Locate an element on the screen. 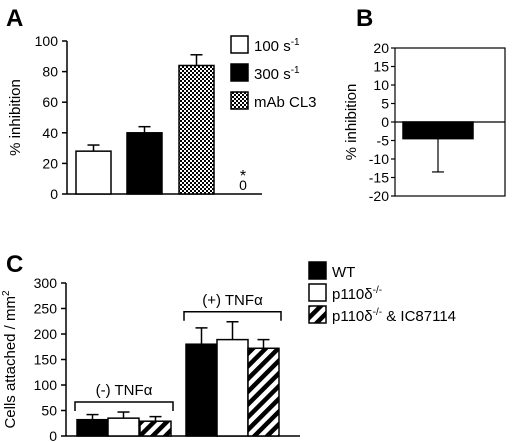 The height and width of the screenshot is (442, 520). group-label: (-) TNFα is located at coordinates (124, 390).